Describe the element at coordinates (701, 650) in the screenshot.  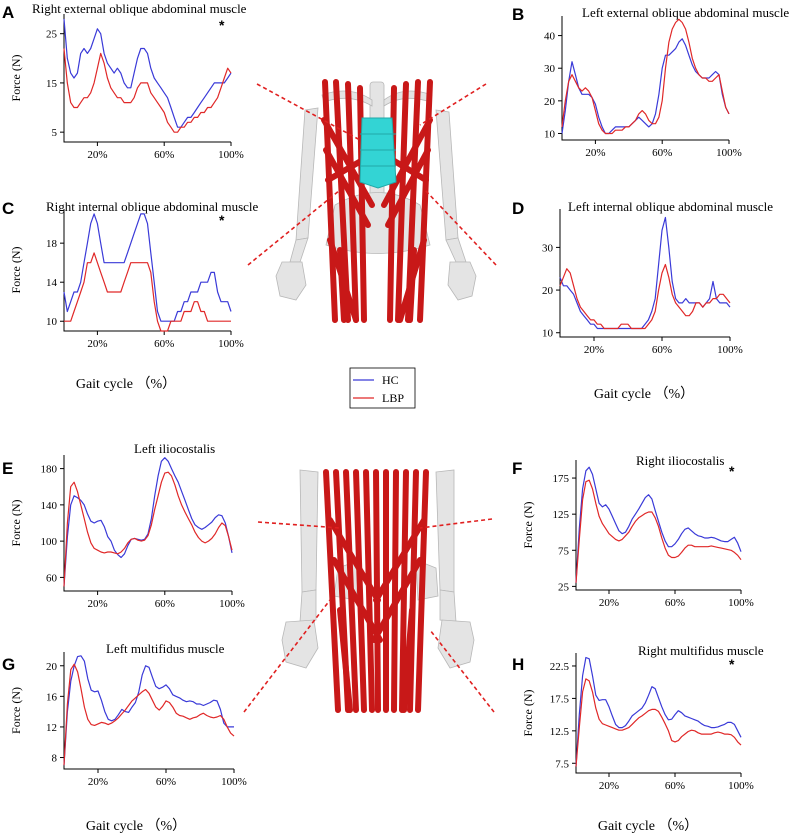
I see `panel-h-title: Right multifidus muscle` at that location.